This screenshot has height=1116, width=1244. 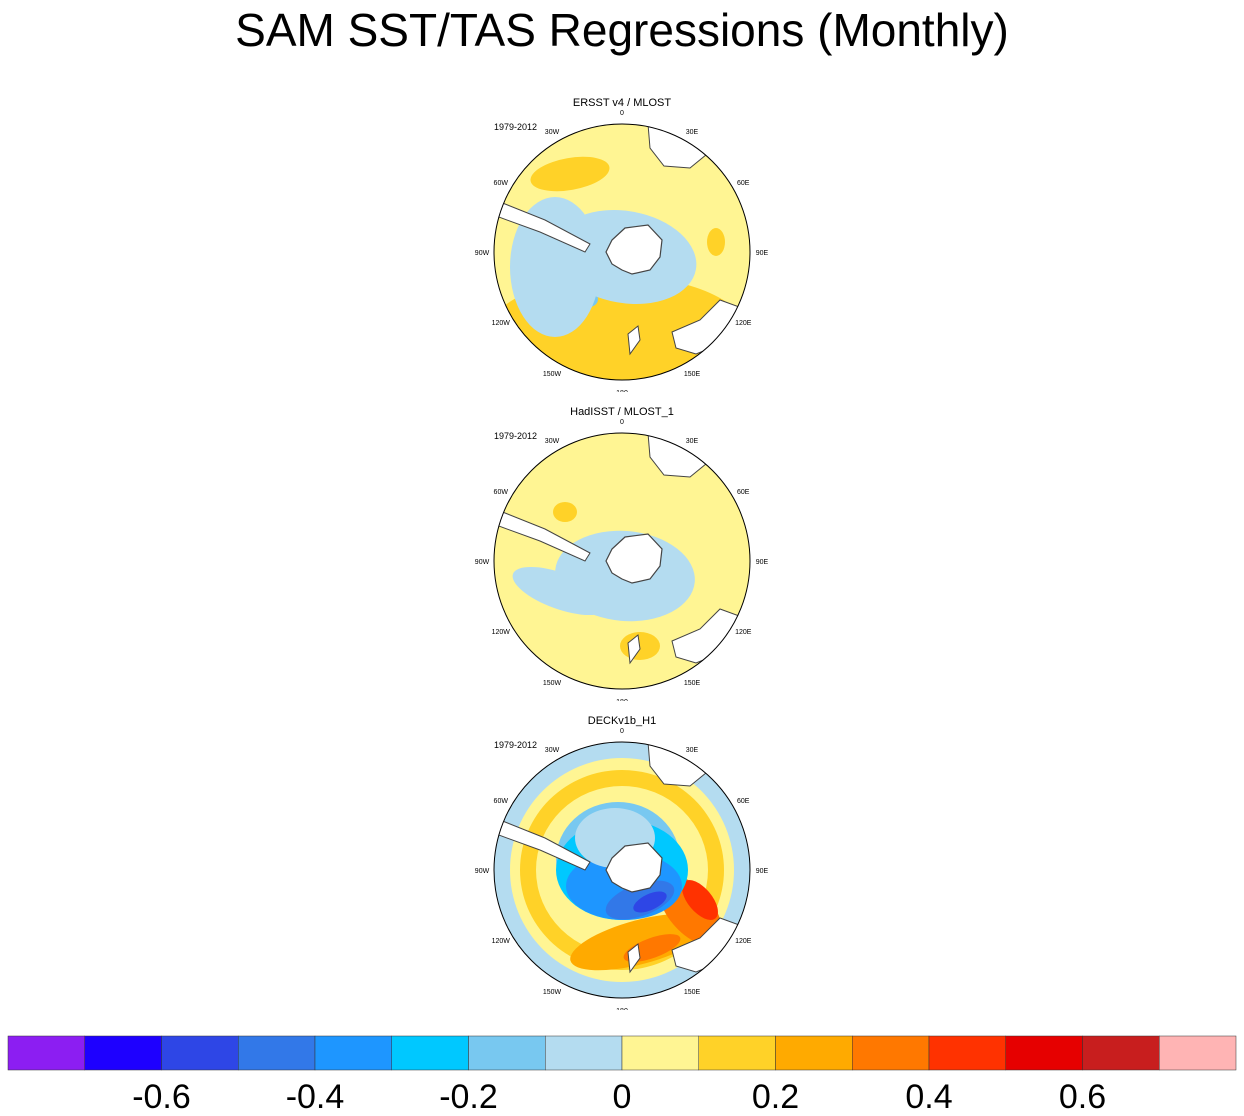 I want to click on colorbar-tick-label: -0.6, so click(x=161, y=1097).